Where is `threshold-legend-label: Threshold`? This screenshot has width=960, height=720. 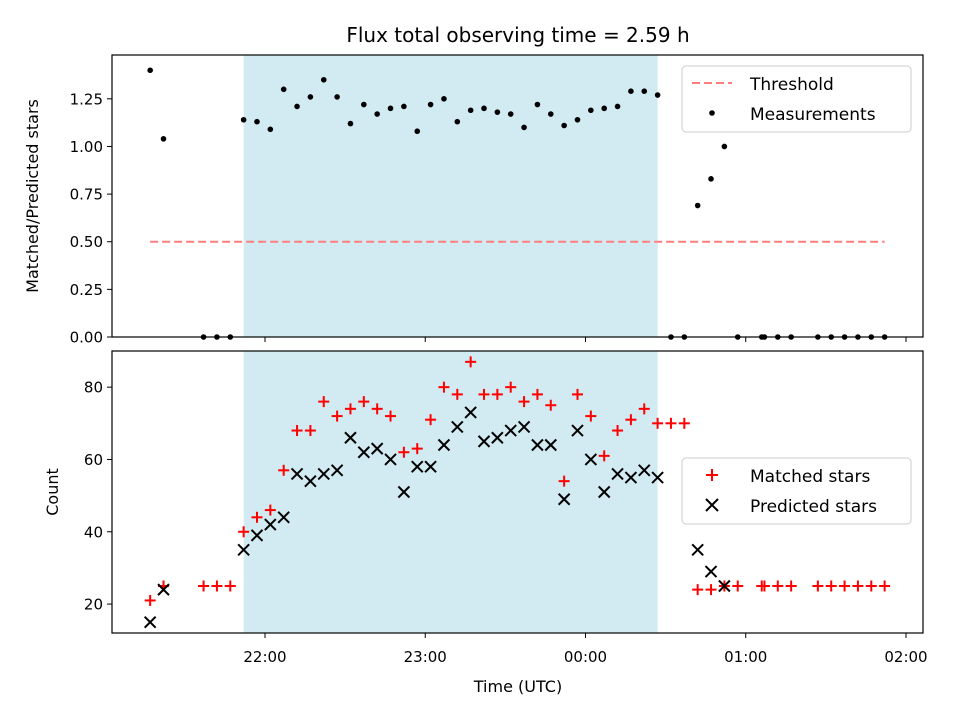
threshold-legend-label: Threshold is located at coordinates (791, 85).